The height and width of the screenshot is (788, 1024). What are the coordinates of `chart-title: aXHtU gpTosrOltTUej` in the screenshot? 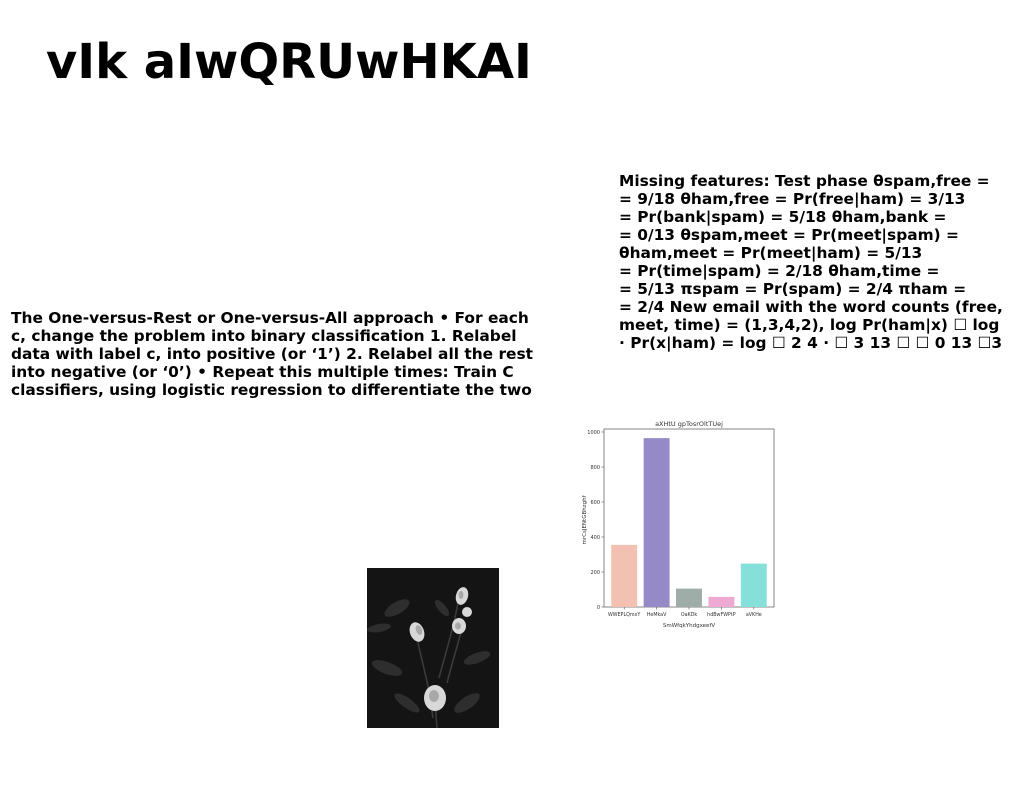 It's located at (689, 424).